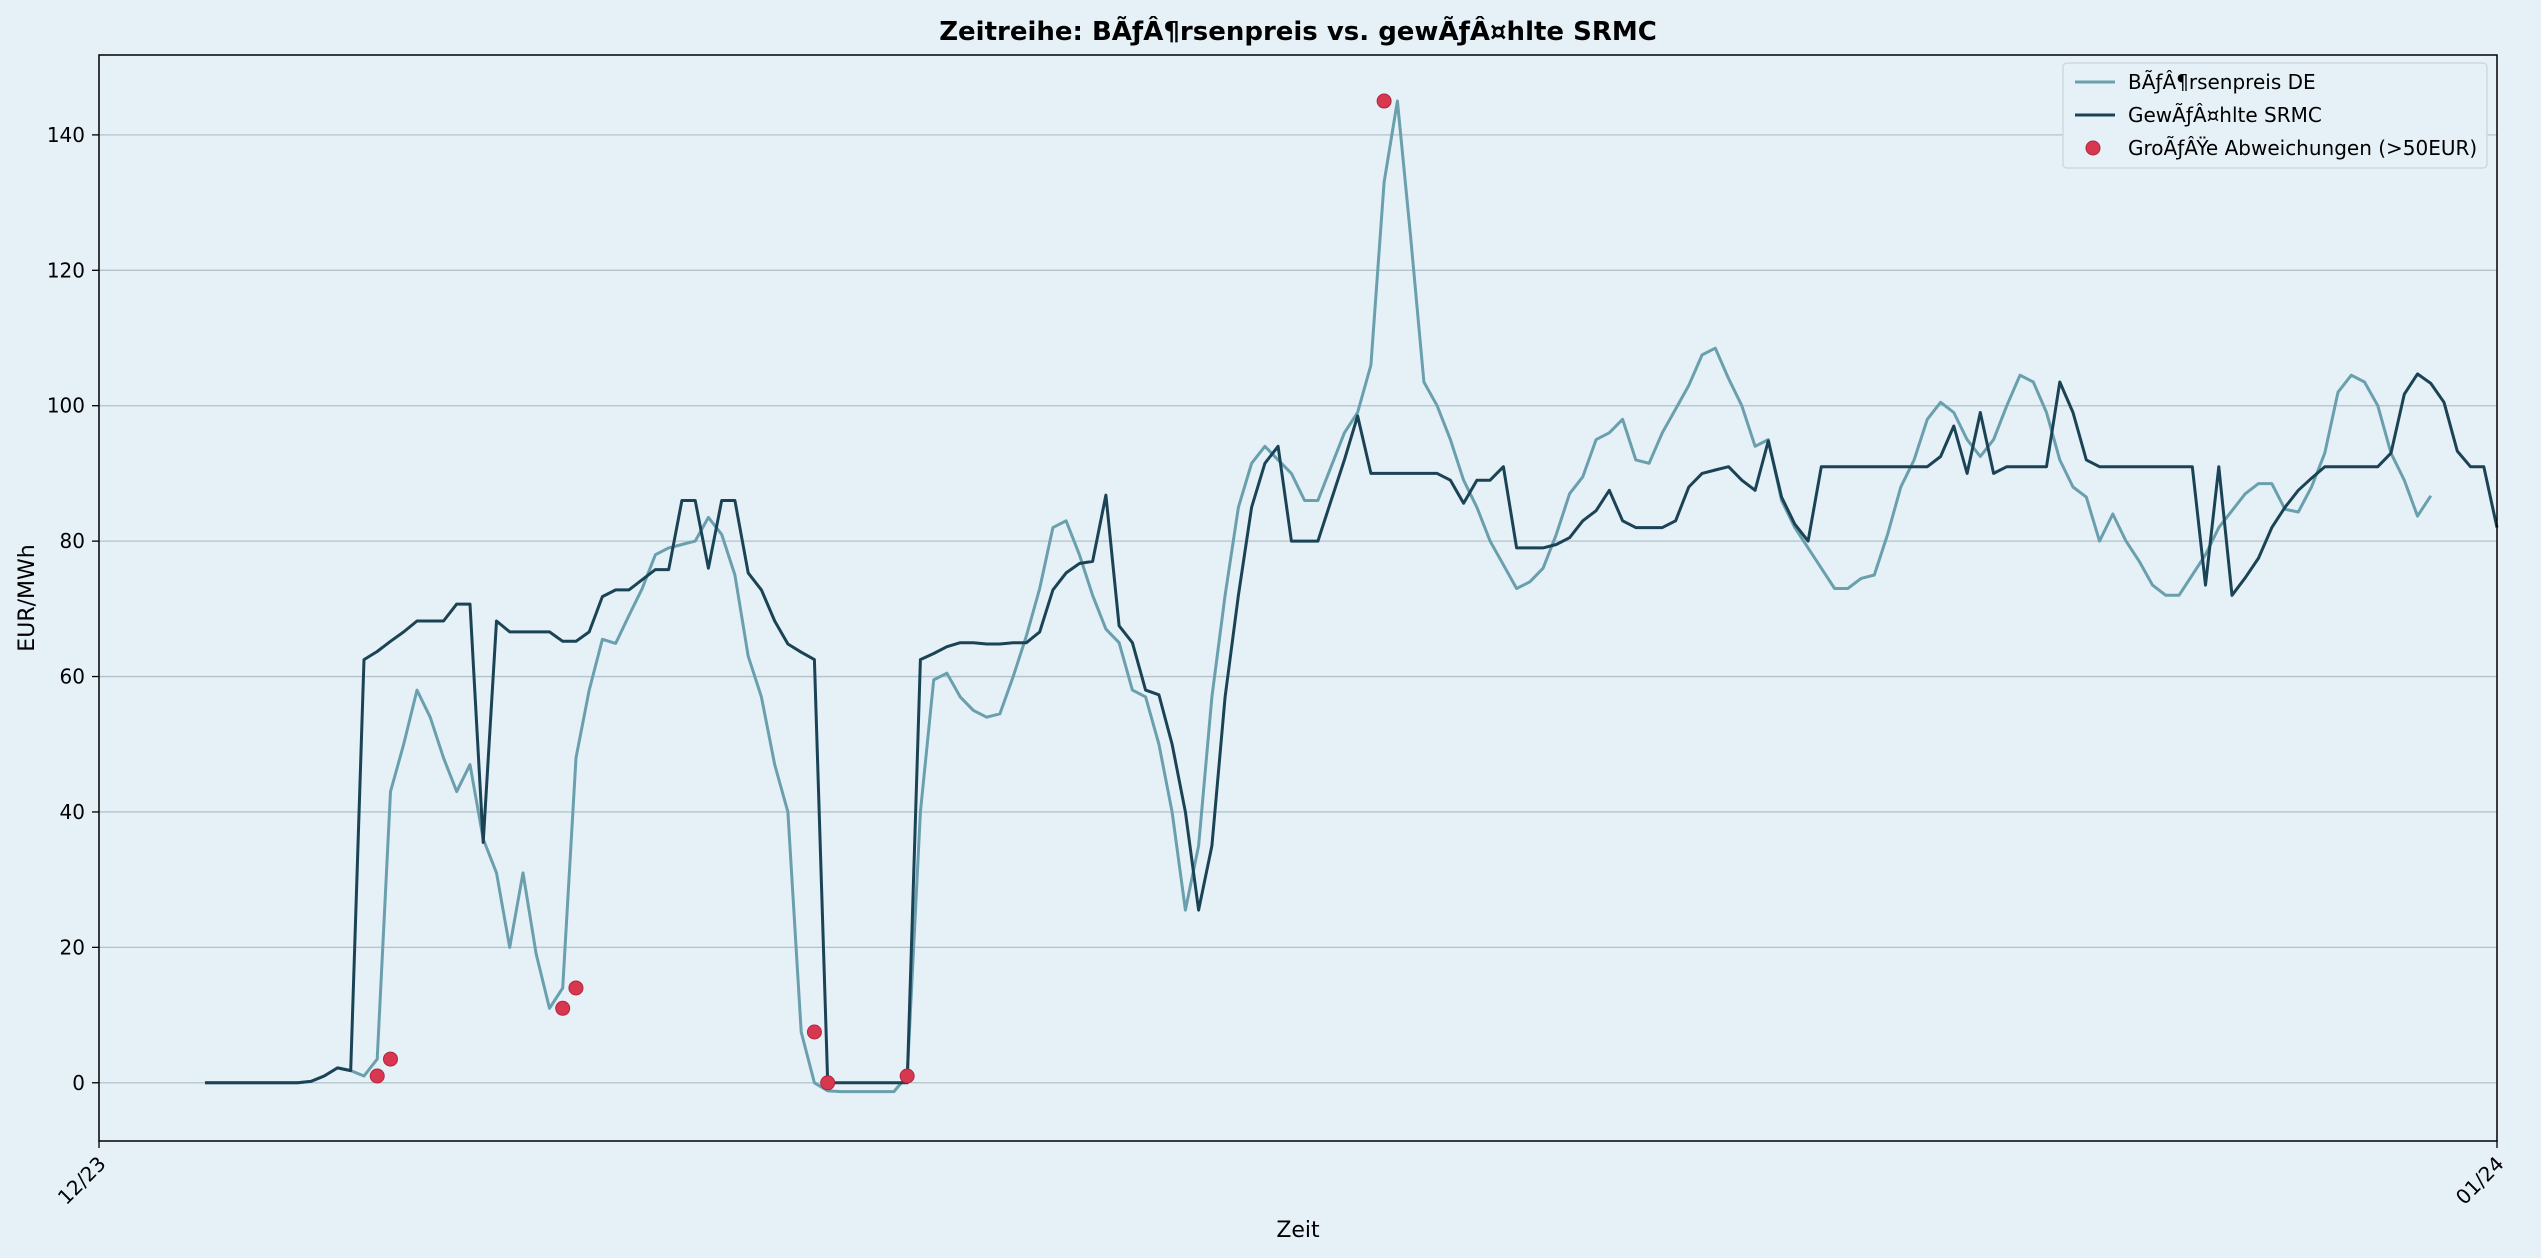 This screenshot has height=1258, width=2541. What do you see at coordinates (66, 270) in the screenshot?
I see `y-tick-label-6: 120` at bounding box center [66, 270].